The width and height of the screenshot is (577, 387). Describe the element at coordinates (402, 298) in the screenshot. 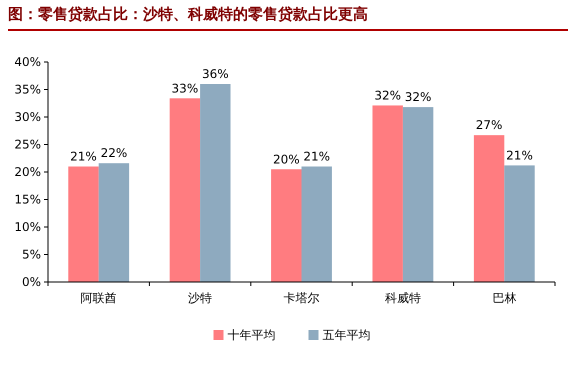

I see `x-tick-label: 科威特` at that location.